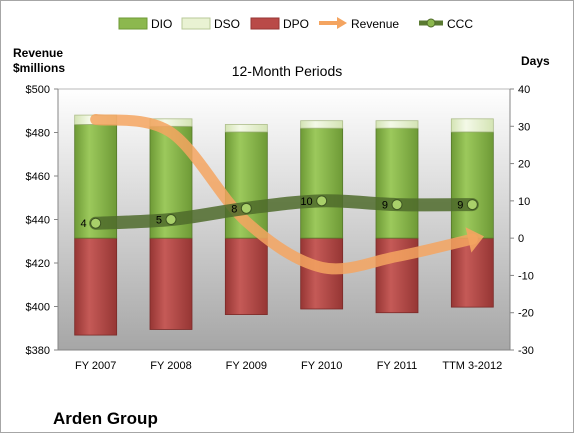 The width and height of the screenshot is (574, 434). I want to click on left-tick-label: $380, so click(38, 351).